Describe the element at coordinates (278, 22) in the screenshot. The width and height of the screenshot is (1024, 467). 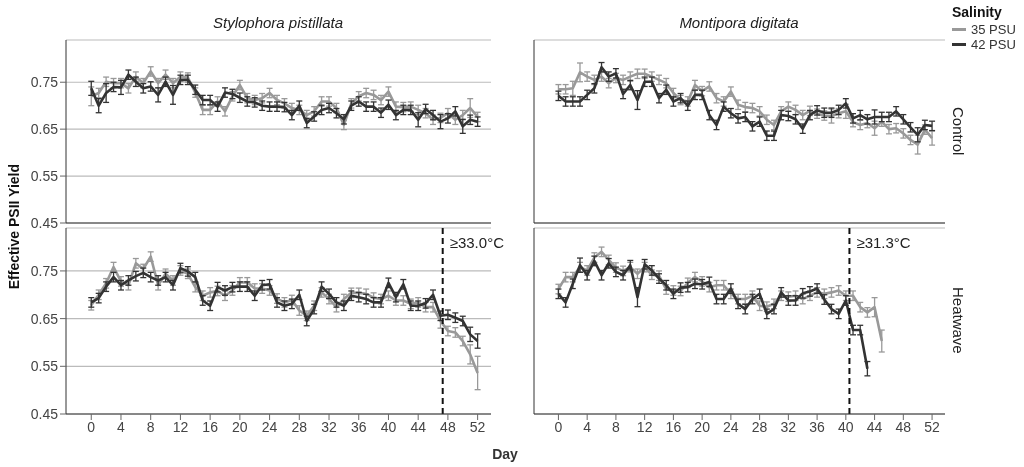
I see `chart-title: Stylophora pistillata` at that location.